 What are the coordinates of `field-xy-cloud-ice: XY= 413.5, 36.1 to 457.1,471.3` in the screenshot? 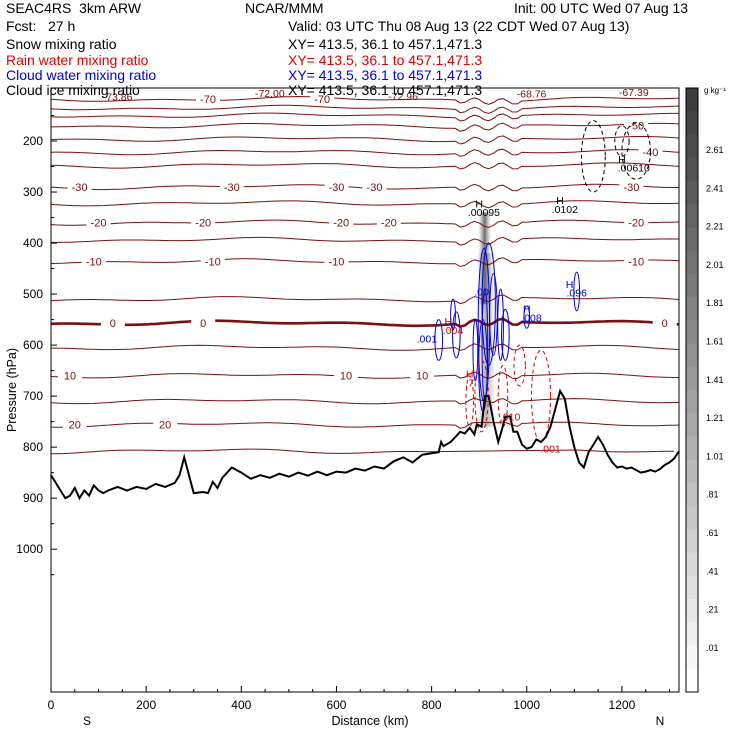 It's located at (385, 90).